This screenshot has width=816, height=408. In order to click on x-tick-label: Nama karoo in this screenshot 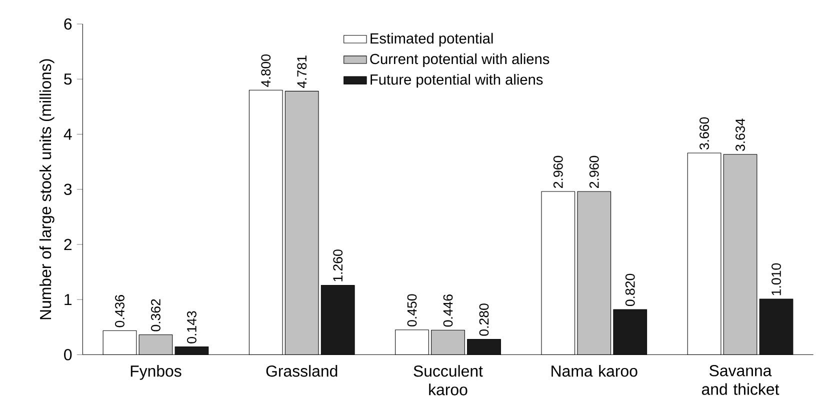, I will do `click(595, 371)`.